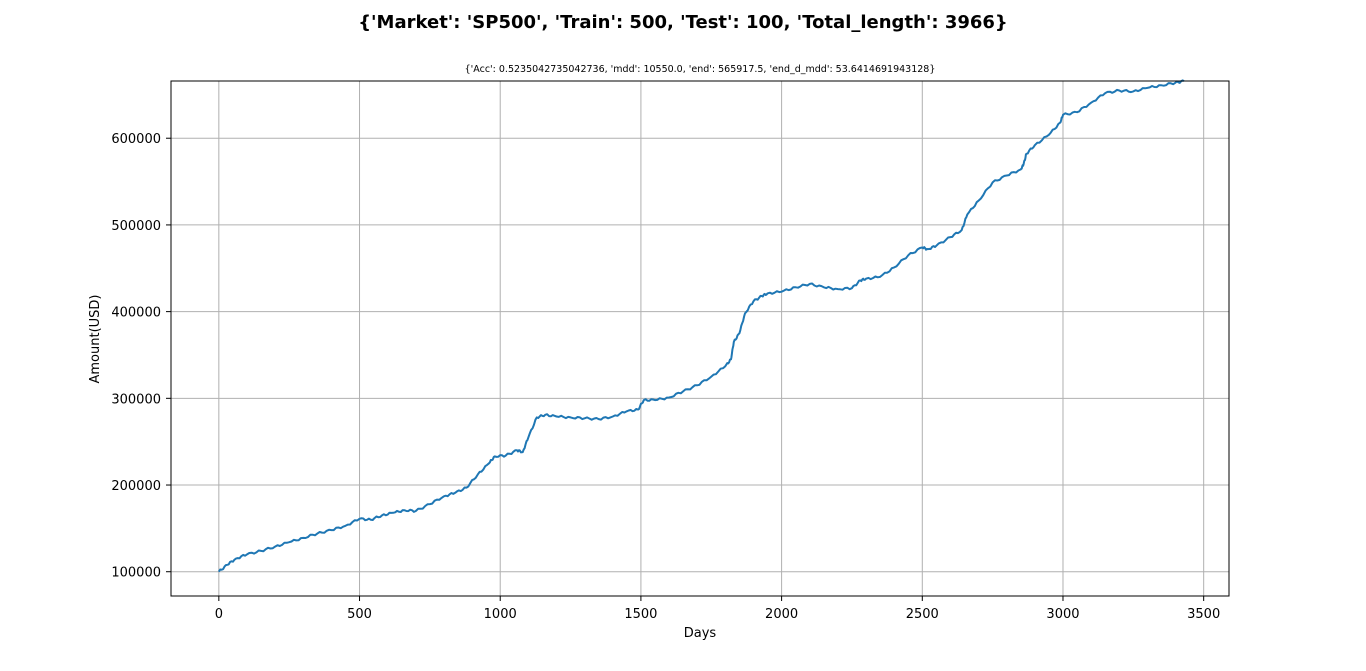  I want to click on x-tick-label: 3500, so click(1203, 614).